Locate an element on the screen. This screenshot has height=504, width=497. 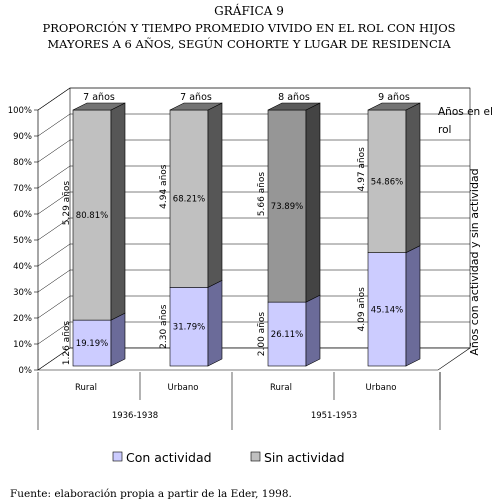
x-axis-categories: Rural Urbano Rural Urbano 1936-1938 1951-1953 is located at coordinates (239, 401).